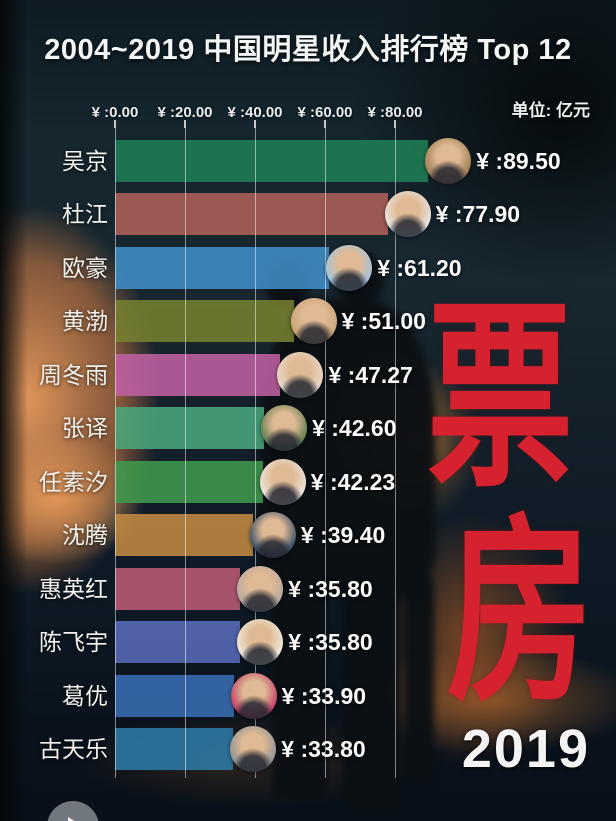 The height and width of the screenshot is (821, 616). I want to click on axis-tick-label: ¥ :60.00, so click(325, 112).